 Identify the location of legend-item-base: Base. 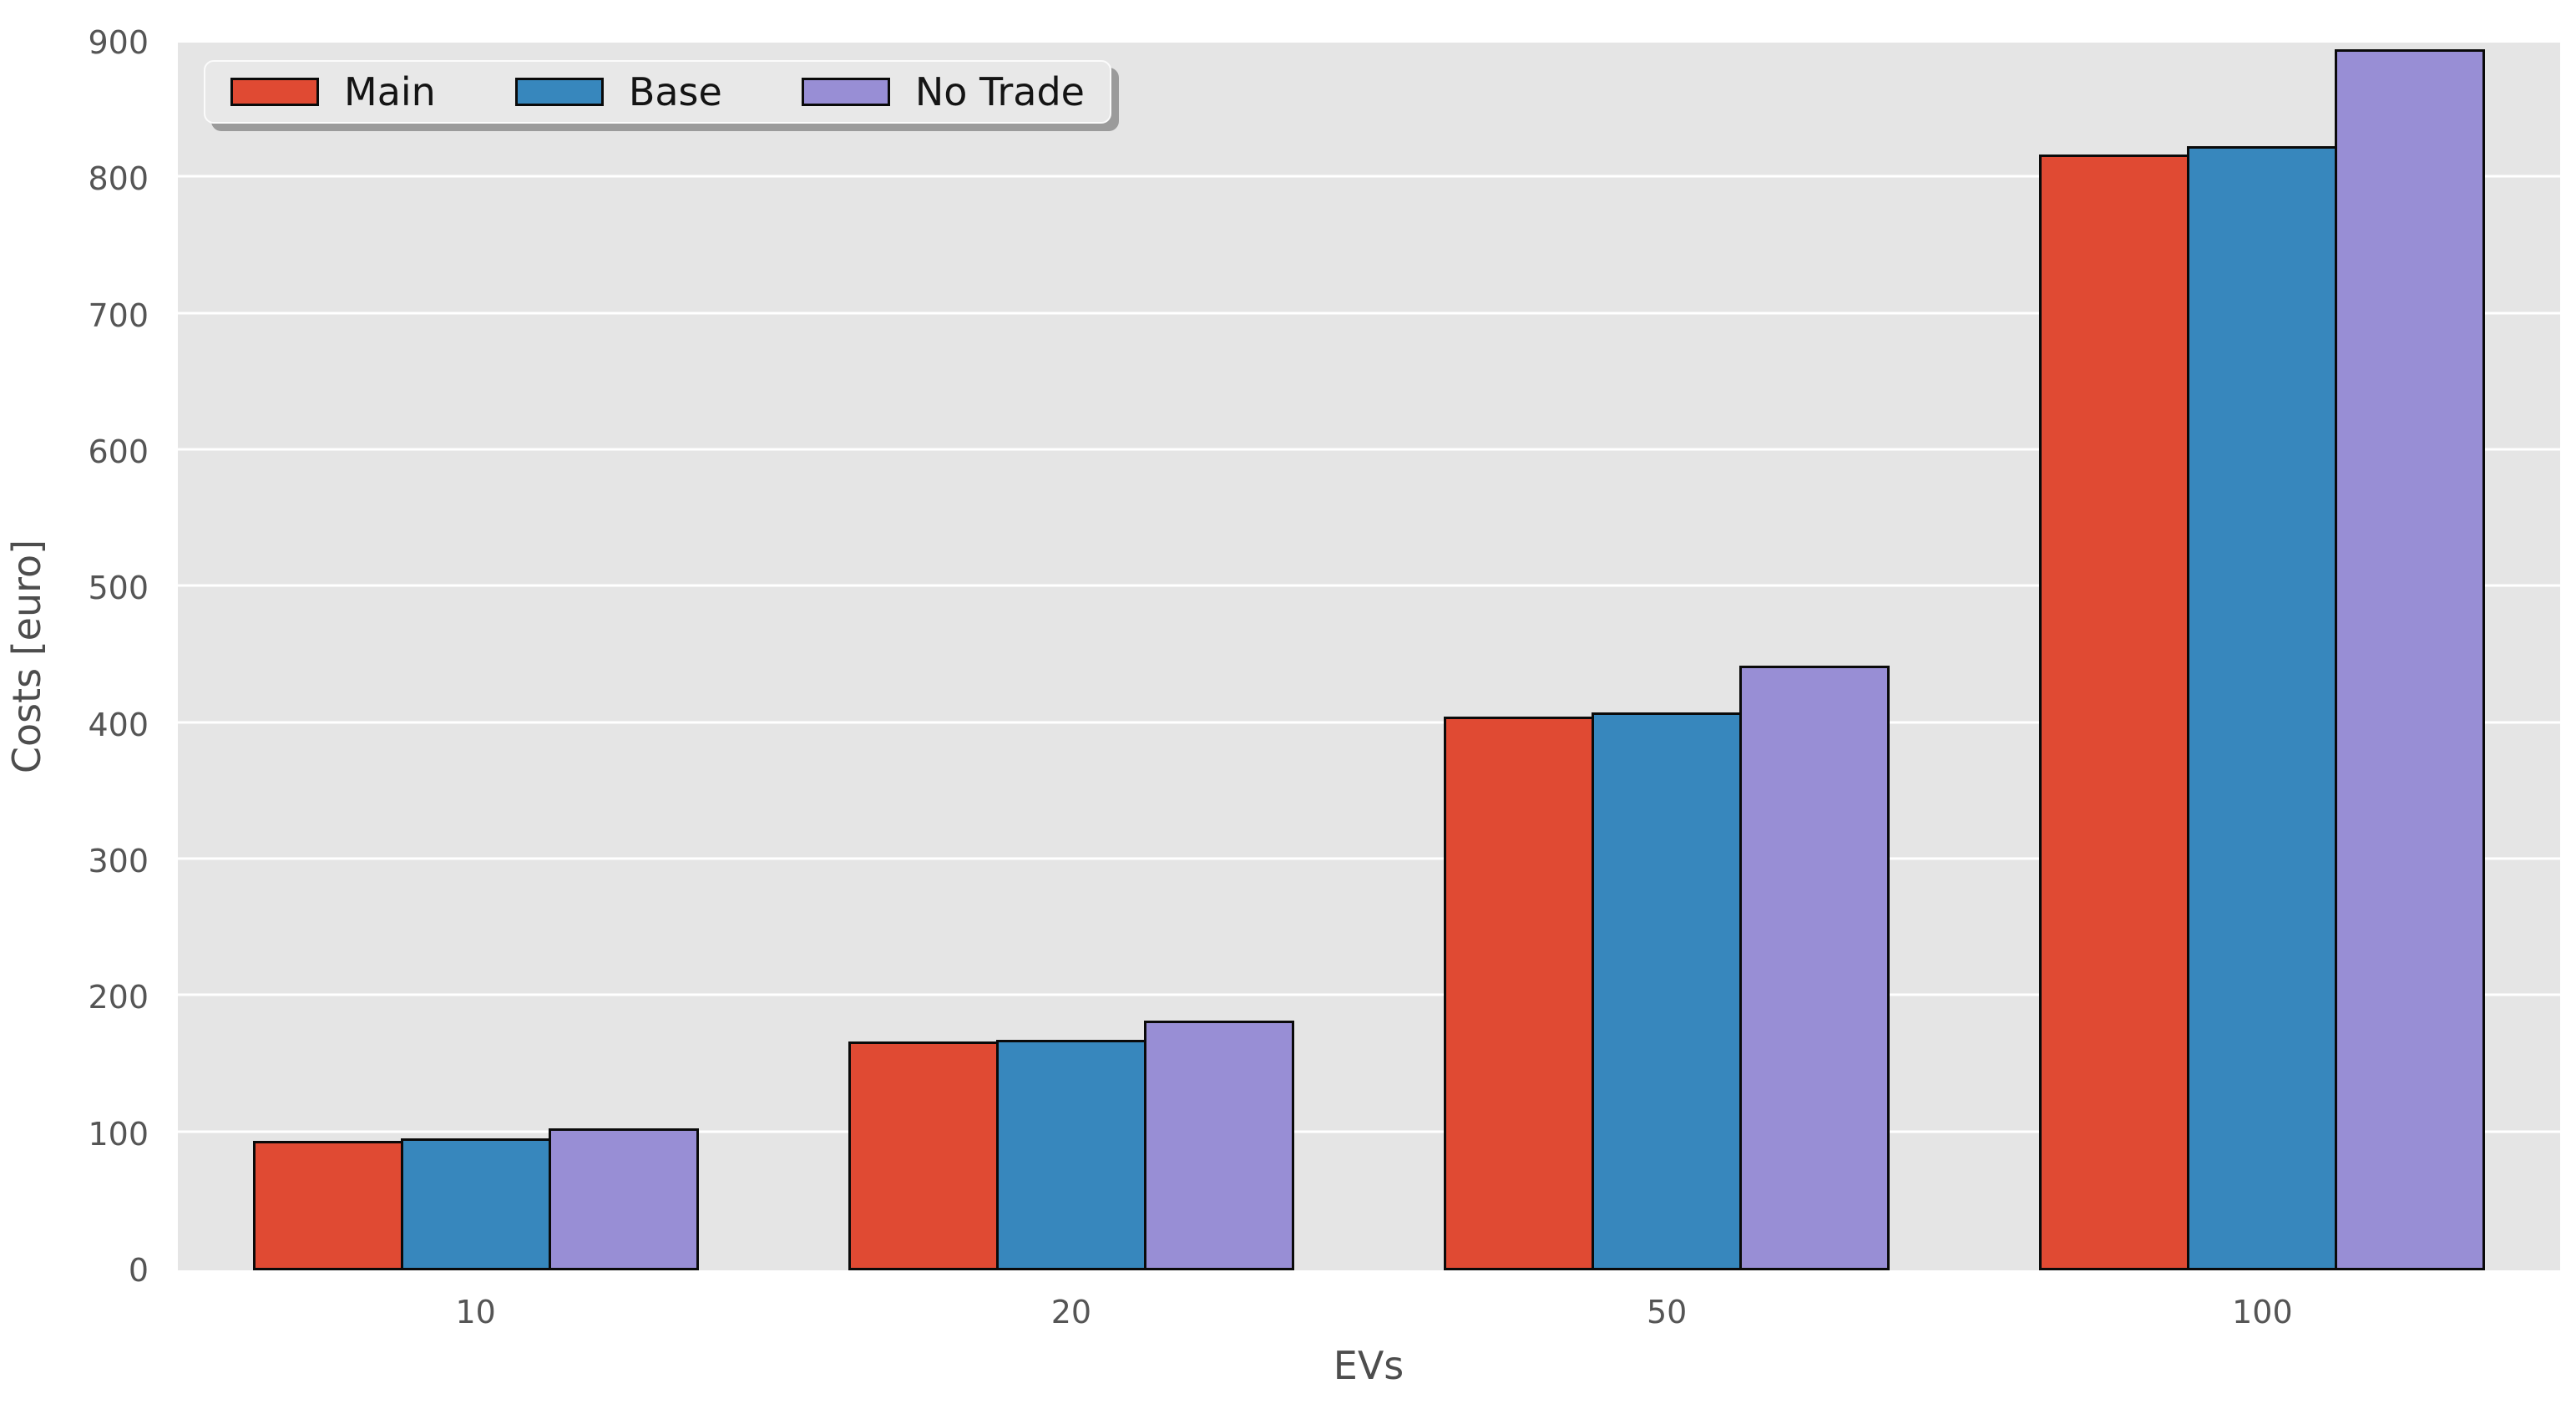
(618, 92).